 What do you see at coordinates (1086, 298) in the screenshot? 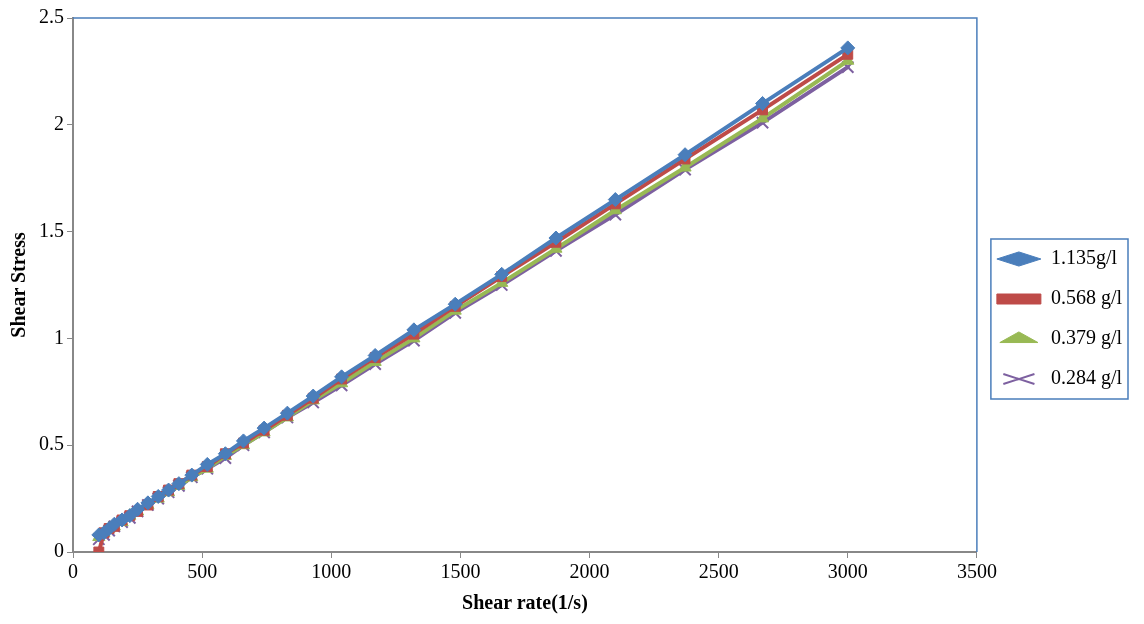
I see `legend-label: 0.568 g/l` at bounding box center [1086, 298].